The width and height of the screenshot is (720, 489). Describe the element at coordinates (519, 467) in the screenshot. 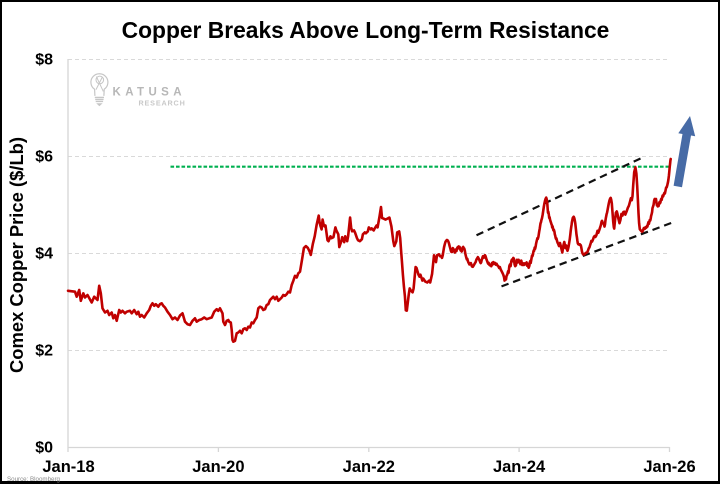

I see `svg-text: Jan-24` at that location.